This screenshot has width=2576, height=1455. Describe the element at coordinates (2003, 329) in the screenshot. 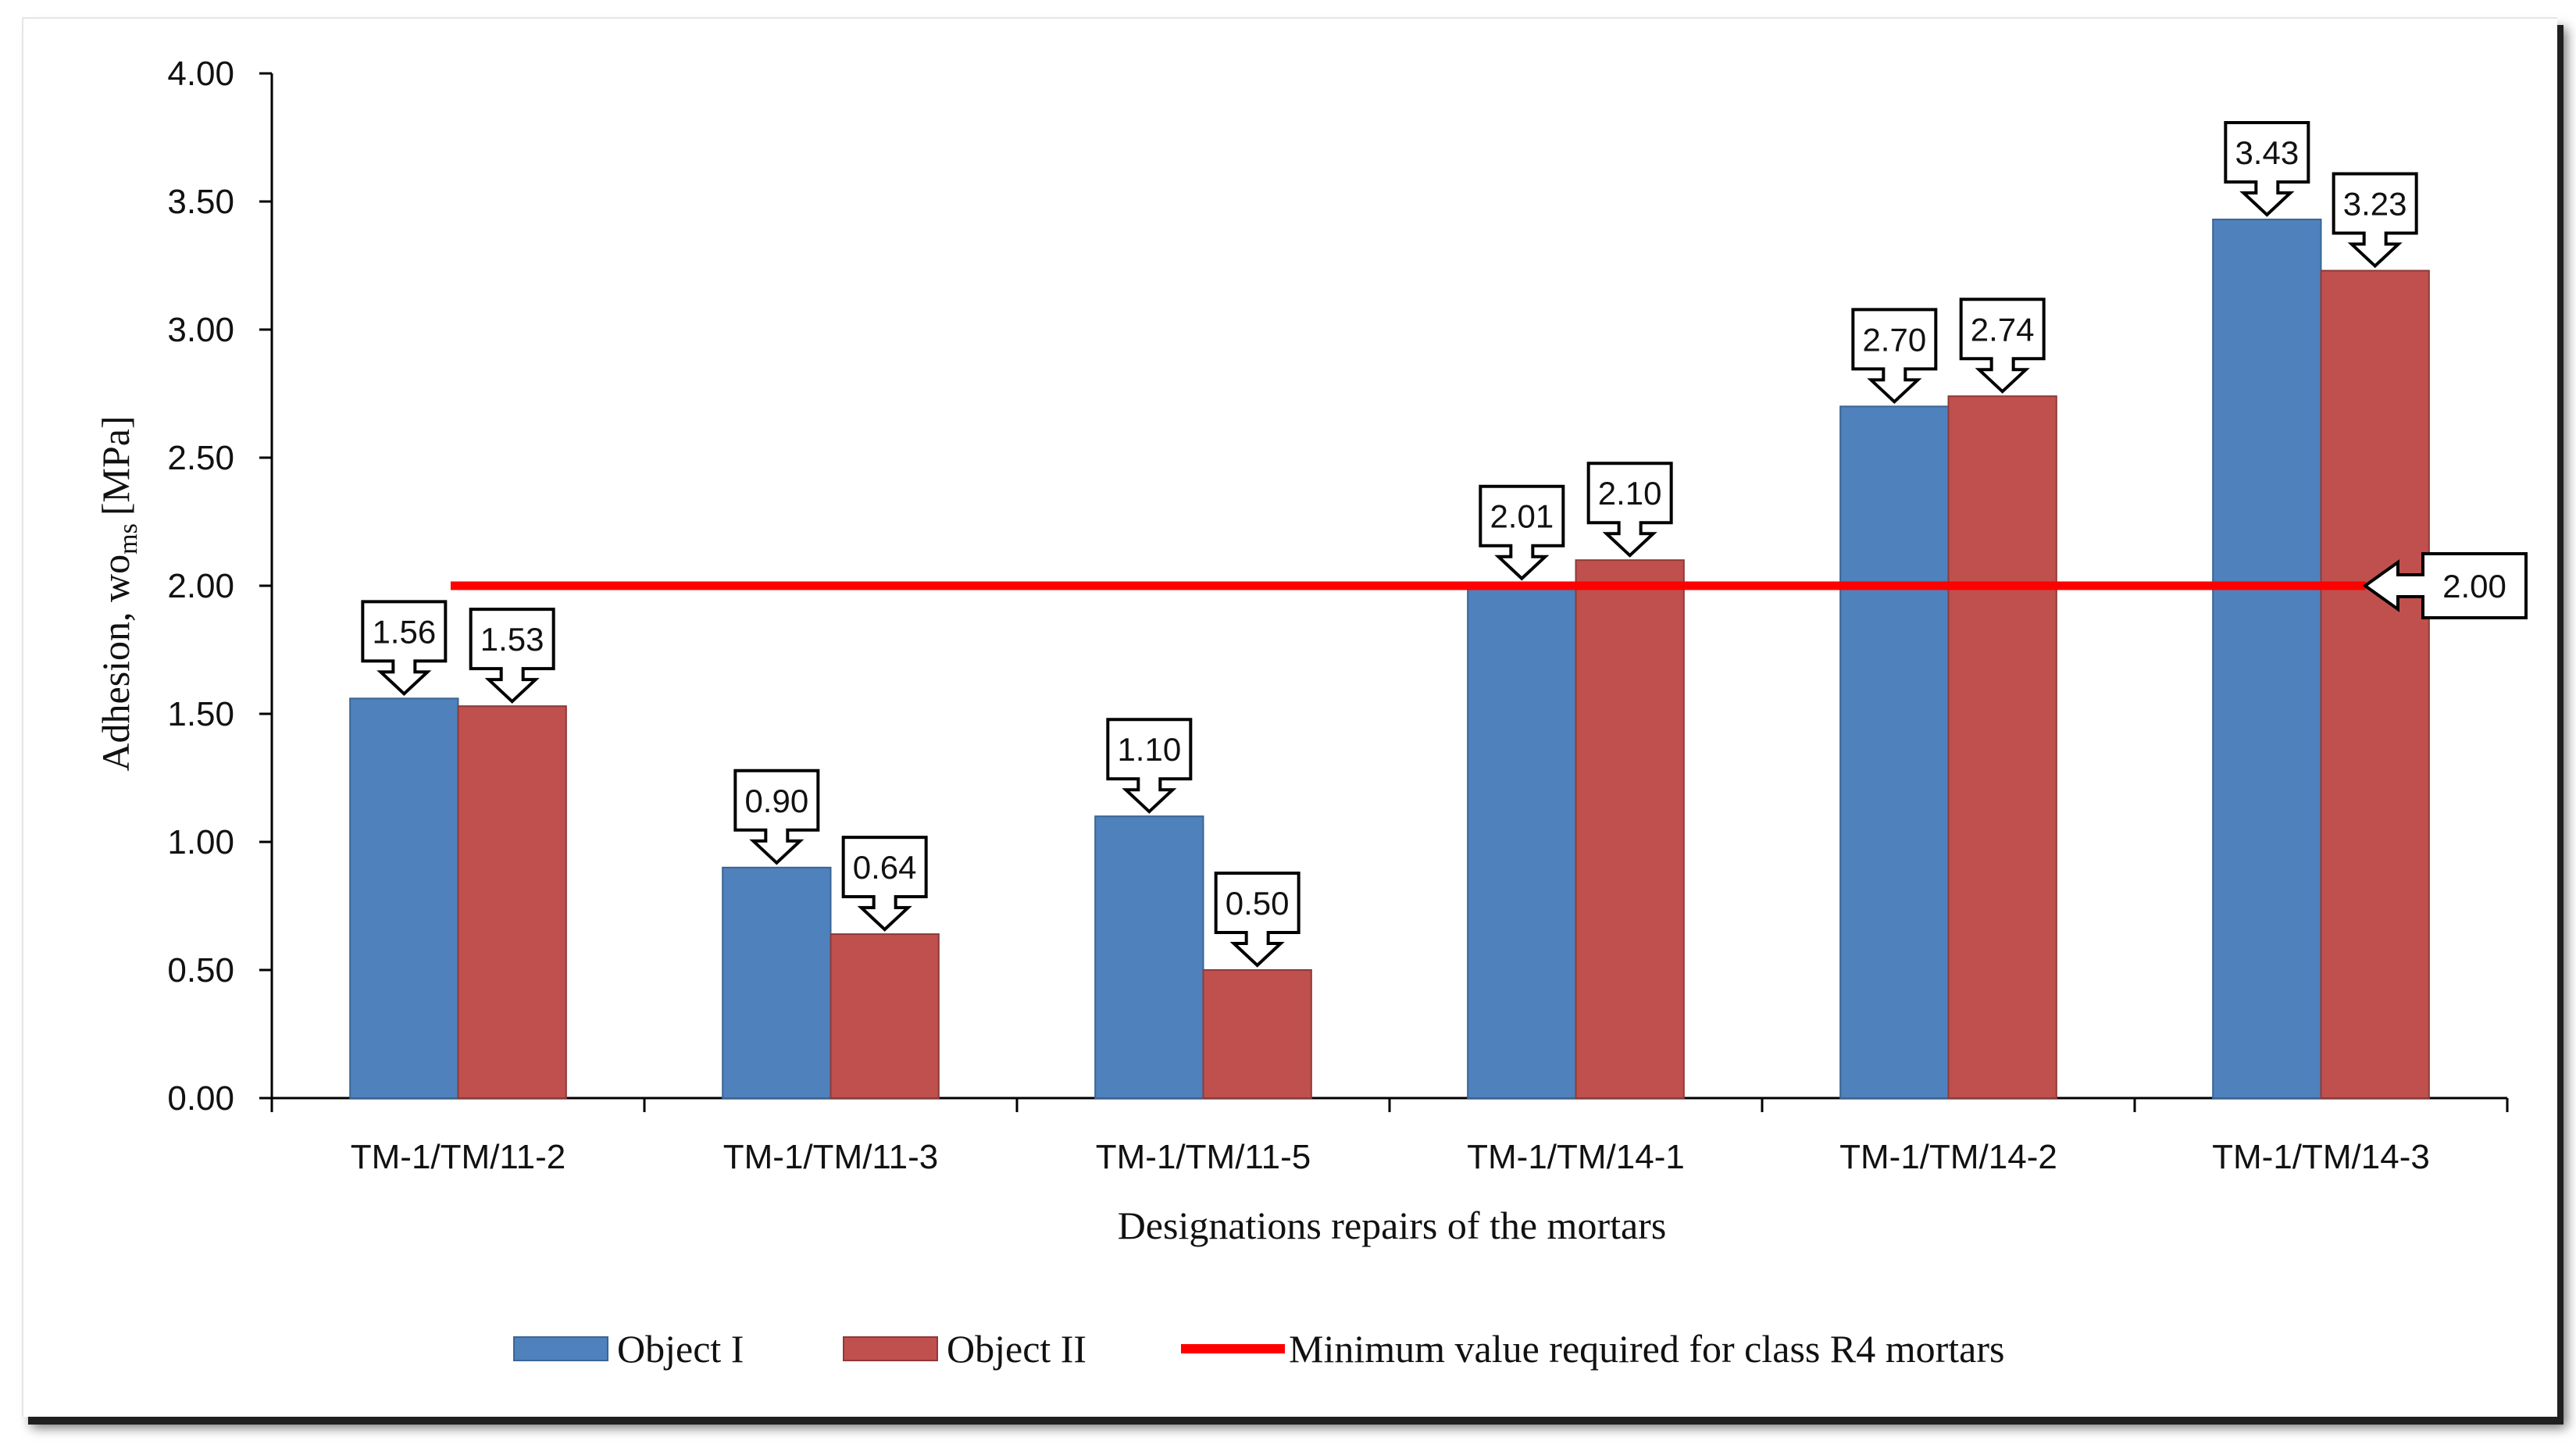

I see `data-label-object-ii: 2.74` at that location.